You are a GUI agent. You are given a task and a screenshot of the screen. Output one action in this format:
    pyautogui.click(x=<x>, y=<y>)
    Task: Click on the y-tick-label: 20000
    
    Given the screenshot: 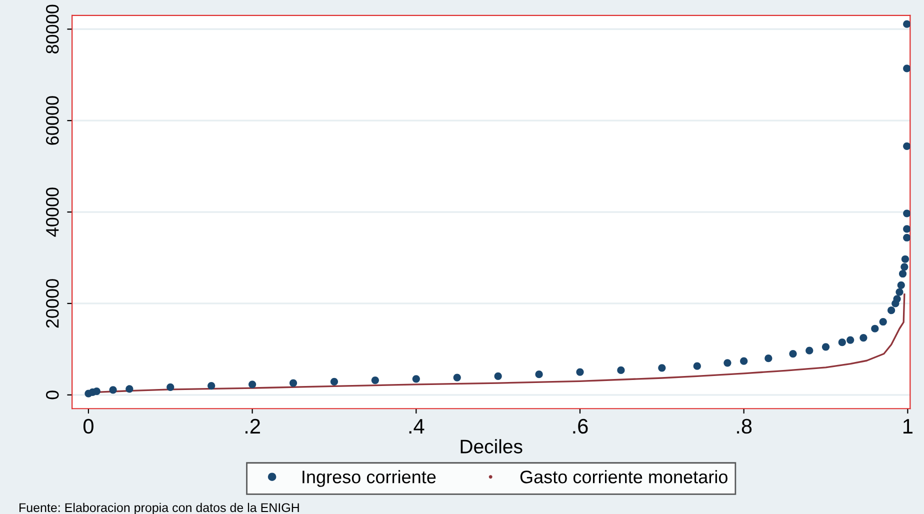 What is the action you would take?
    pyautogui.click(x=52, y=303)
    